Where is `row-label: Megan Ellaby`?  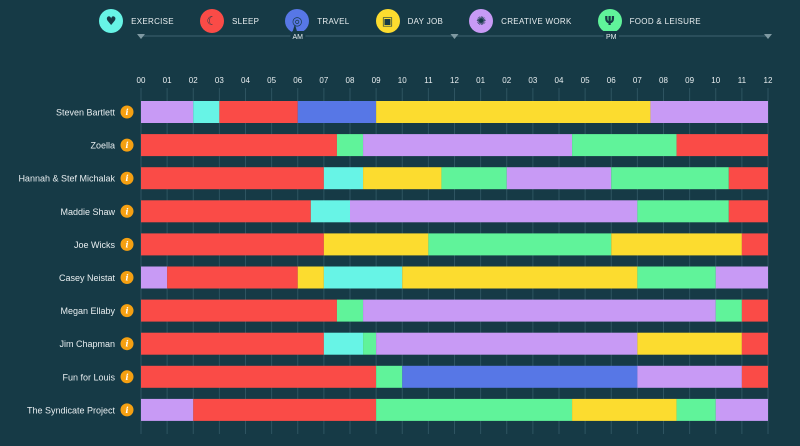 row-label: Megan Ellaby is located at coordinates (87, 311).